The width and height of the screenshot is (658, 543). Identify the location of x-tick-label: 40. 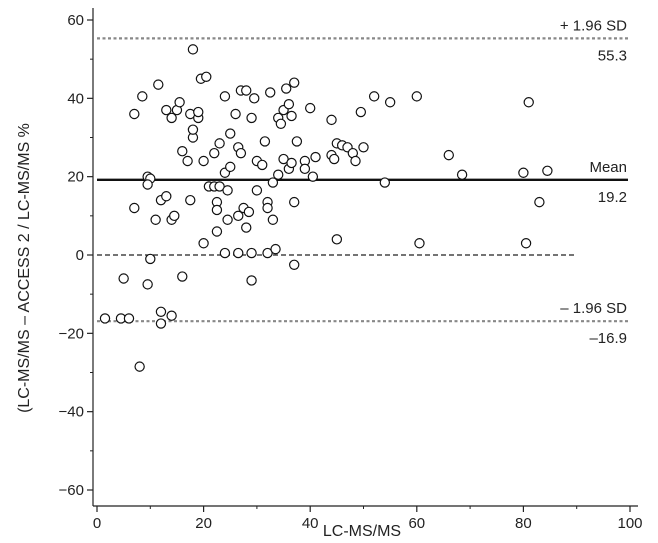
(310, 523).